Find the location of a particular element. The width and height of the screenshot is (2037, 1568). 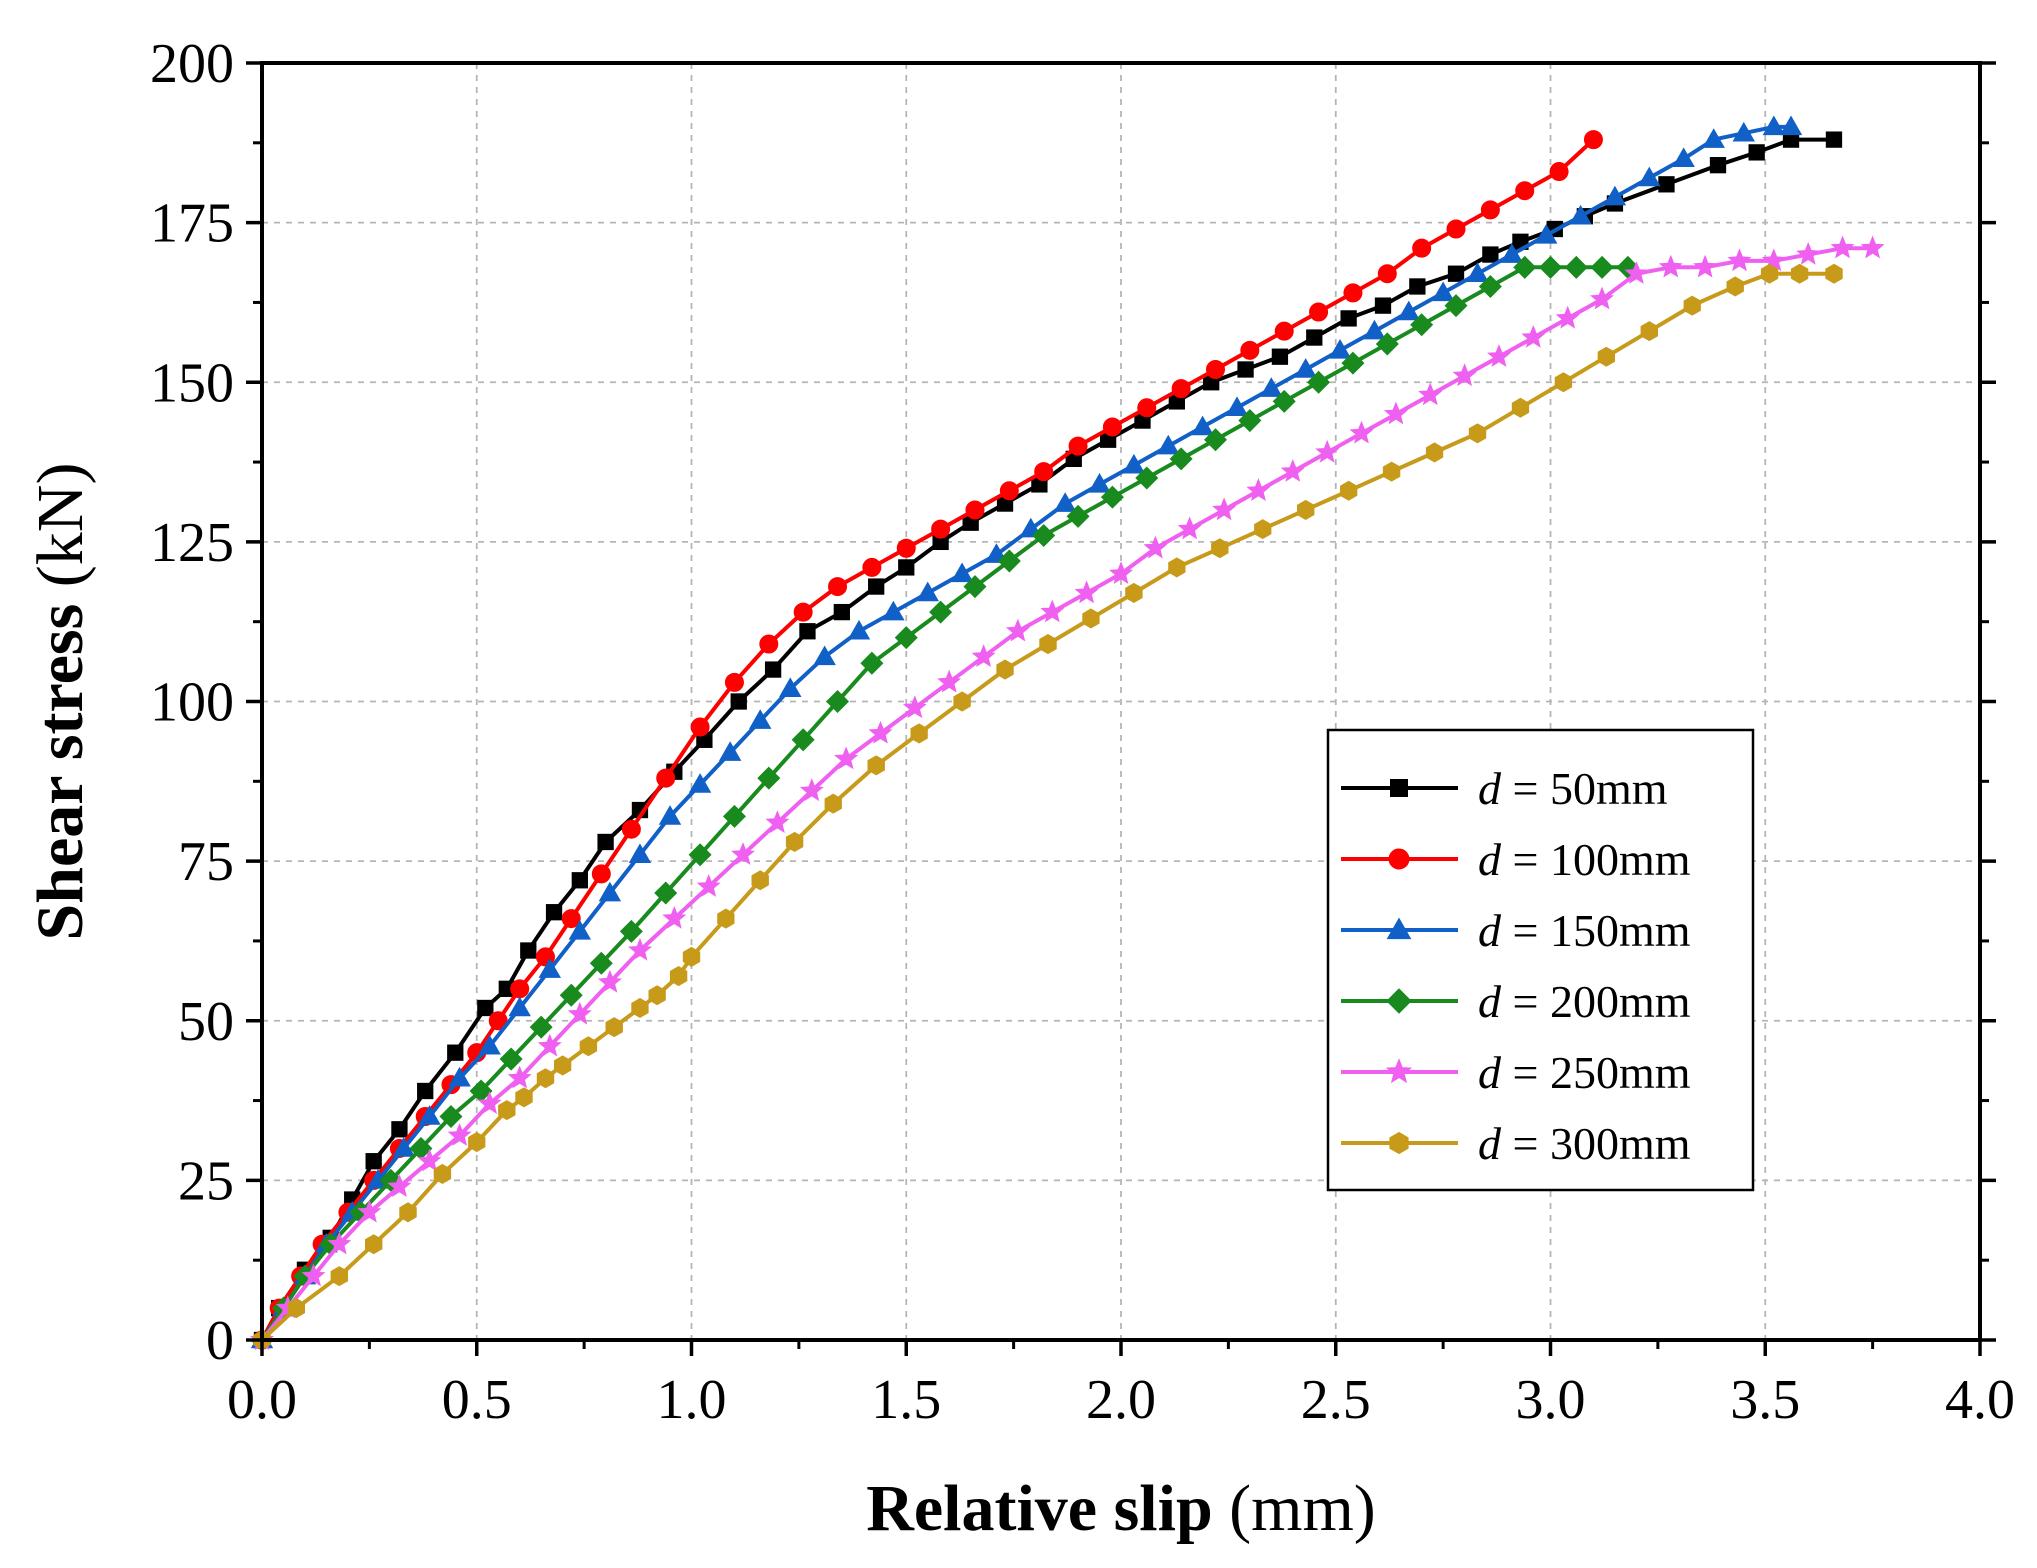

x-tick-label: 3.5 is located at coordinates (1765, 1400).